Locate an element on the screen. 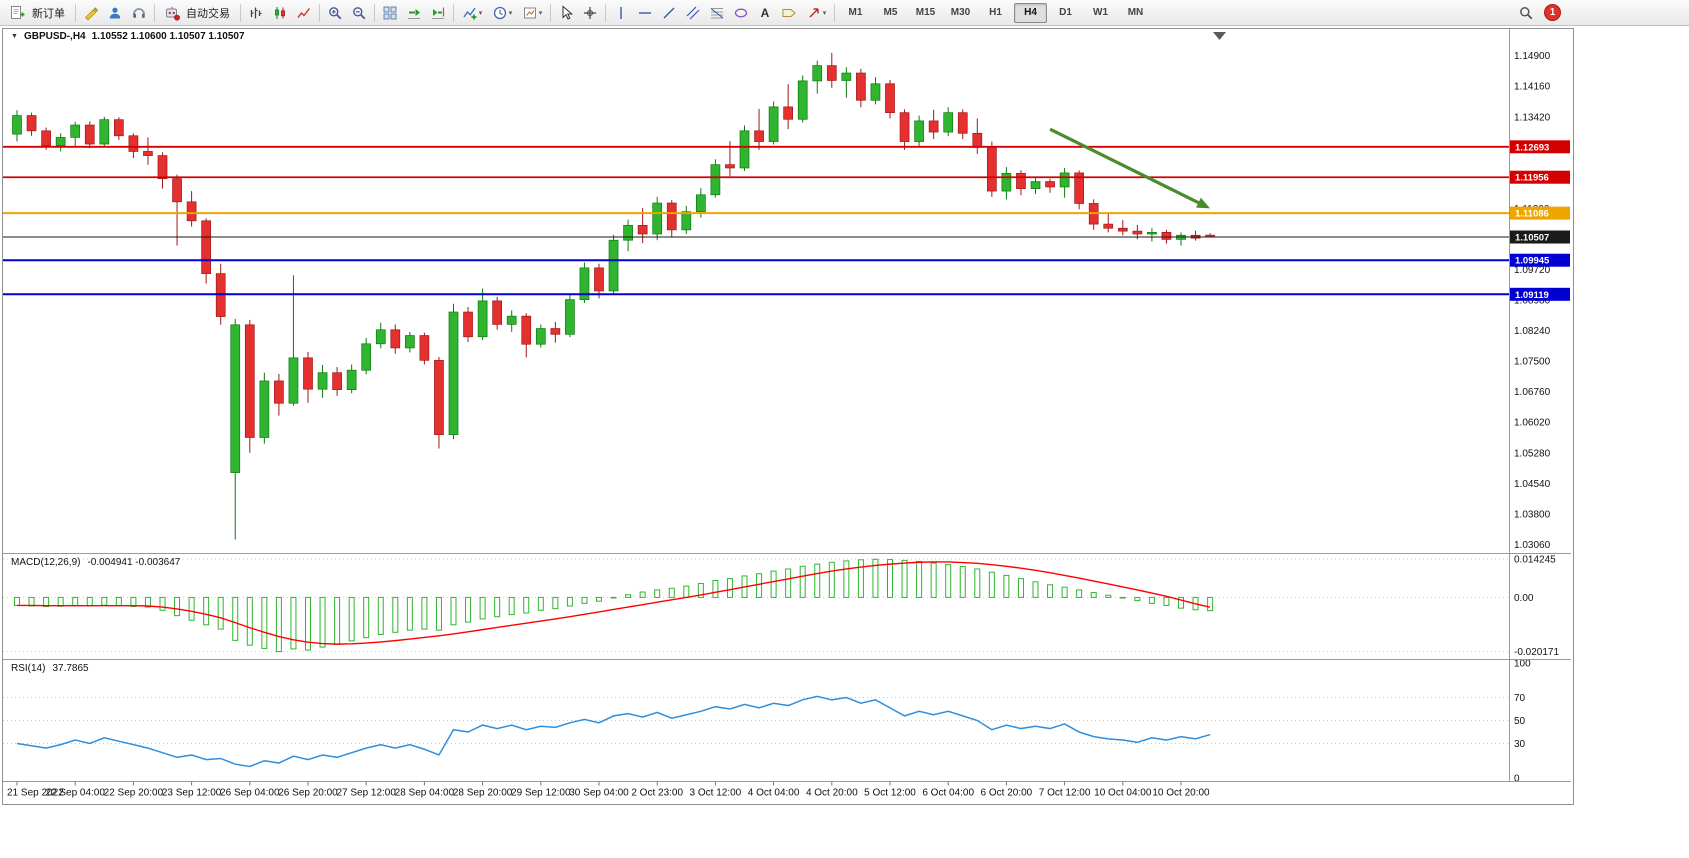 This screenshot has width=1689, height=858. svg-text: 23 Sep 12:00 is located at coordinates (192, 793).